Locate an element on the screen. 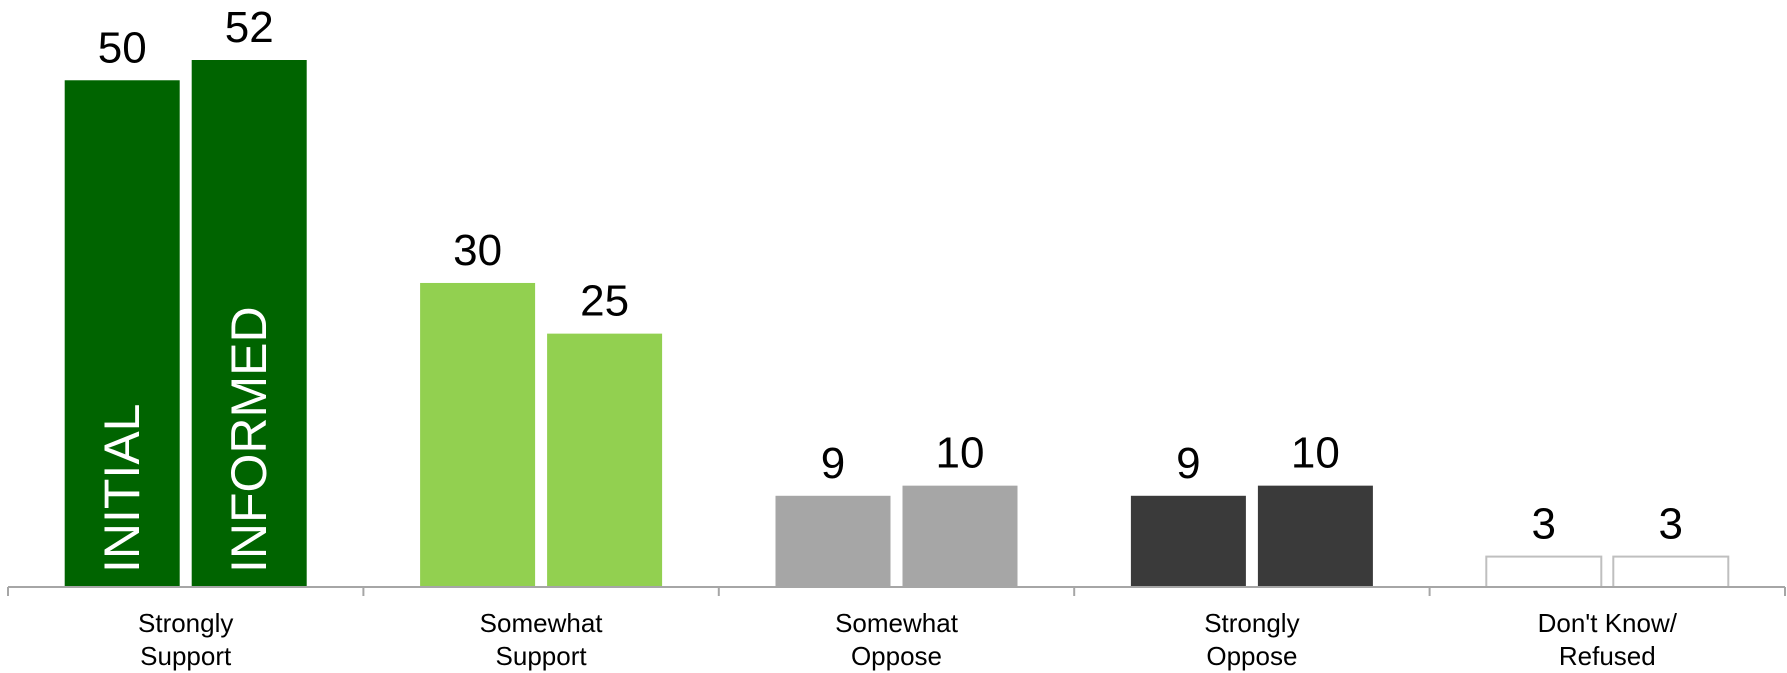 This screenshot has height=673, width=1787. series-label-informed: INFORMED is located at coordinates (249, 439).